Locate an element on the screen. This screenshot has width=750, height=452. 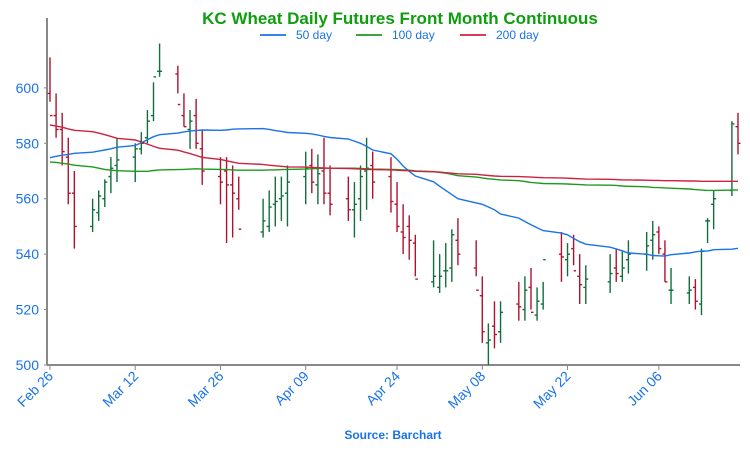
x-tick-label: Mar 12 is located at coordinates (120, 389).